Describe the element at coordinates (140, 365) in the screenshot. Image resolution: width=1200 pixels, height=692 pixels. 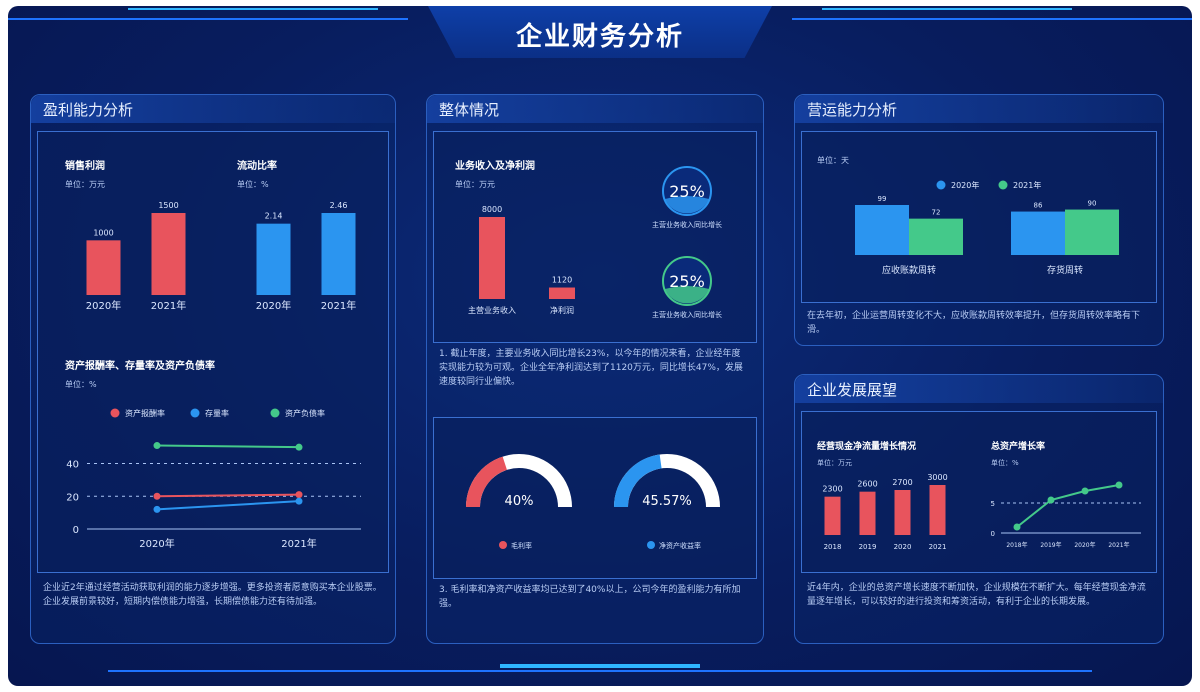
I see `chart-title: 资产报酬率、存量率及资产负债率` at that location.